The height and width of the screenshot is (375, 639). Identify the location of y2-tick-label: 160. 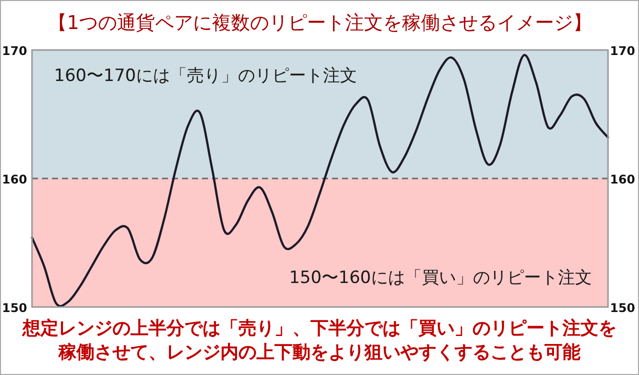
(623, 179).